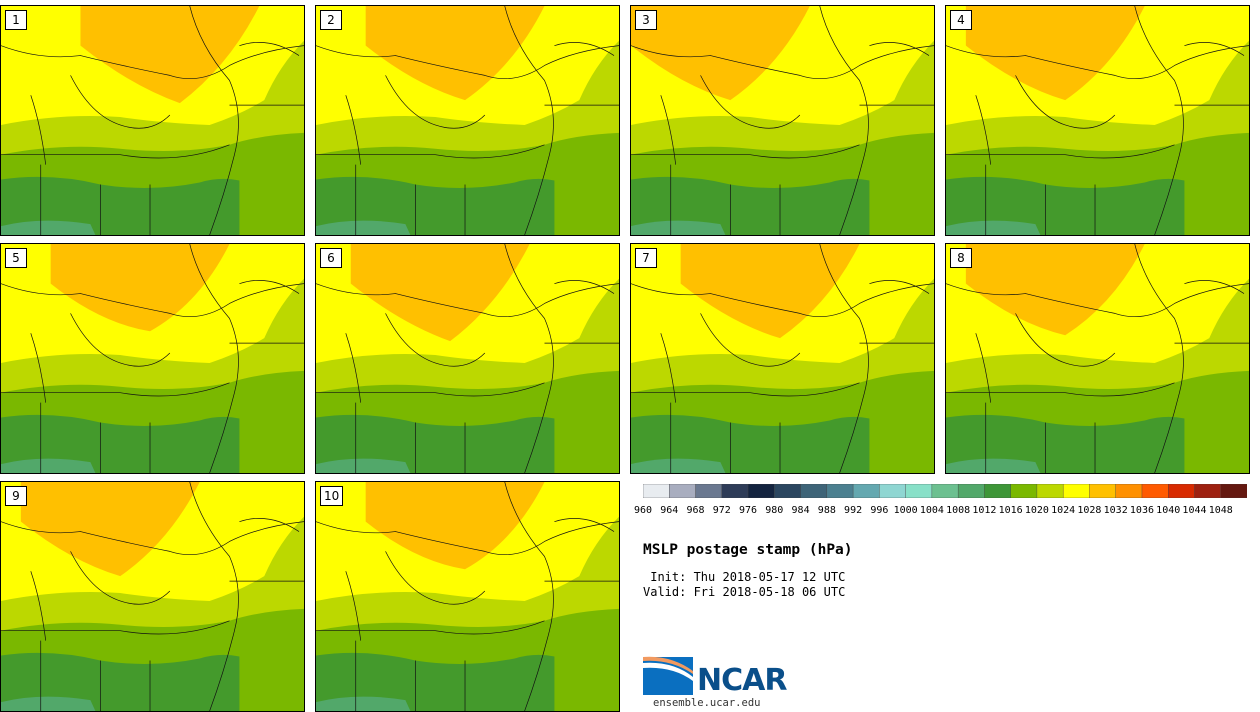  I want to click on colorbar-tick-label: 984, so click(800, 510).